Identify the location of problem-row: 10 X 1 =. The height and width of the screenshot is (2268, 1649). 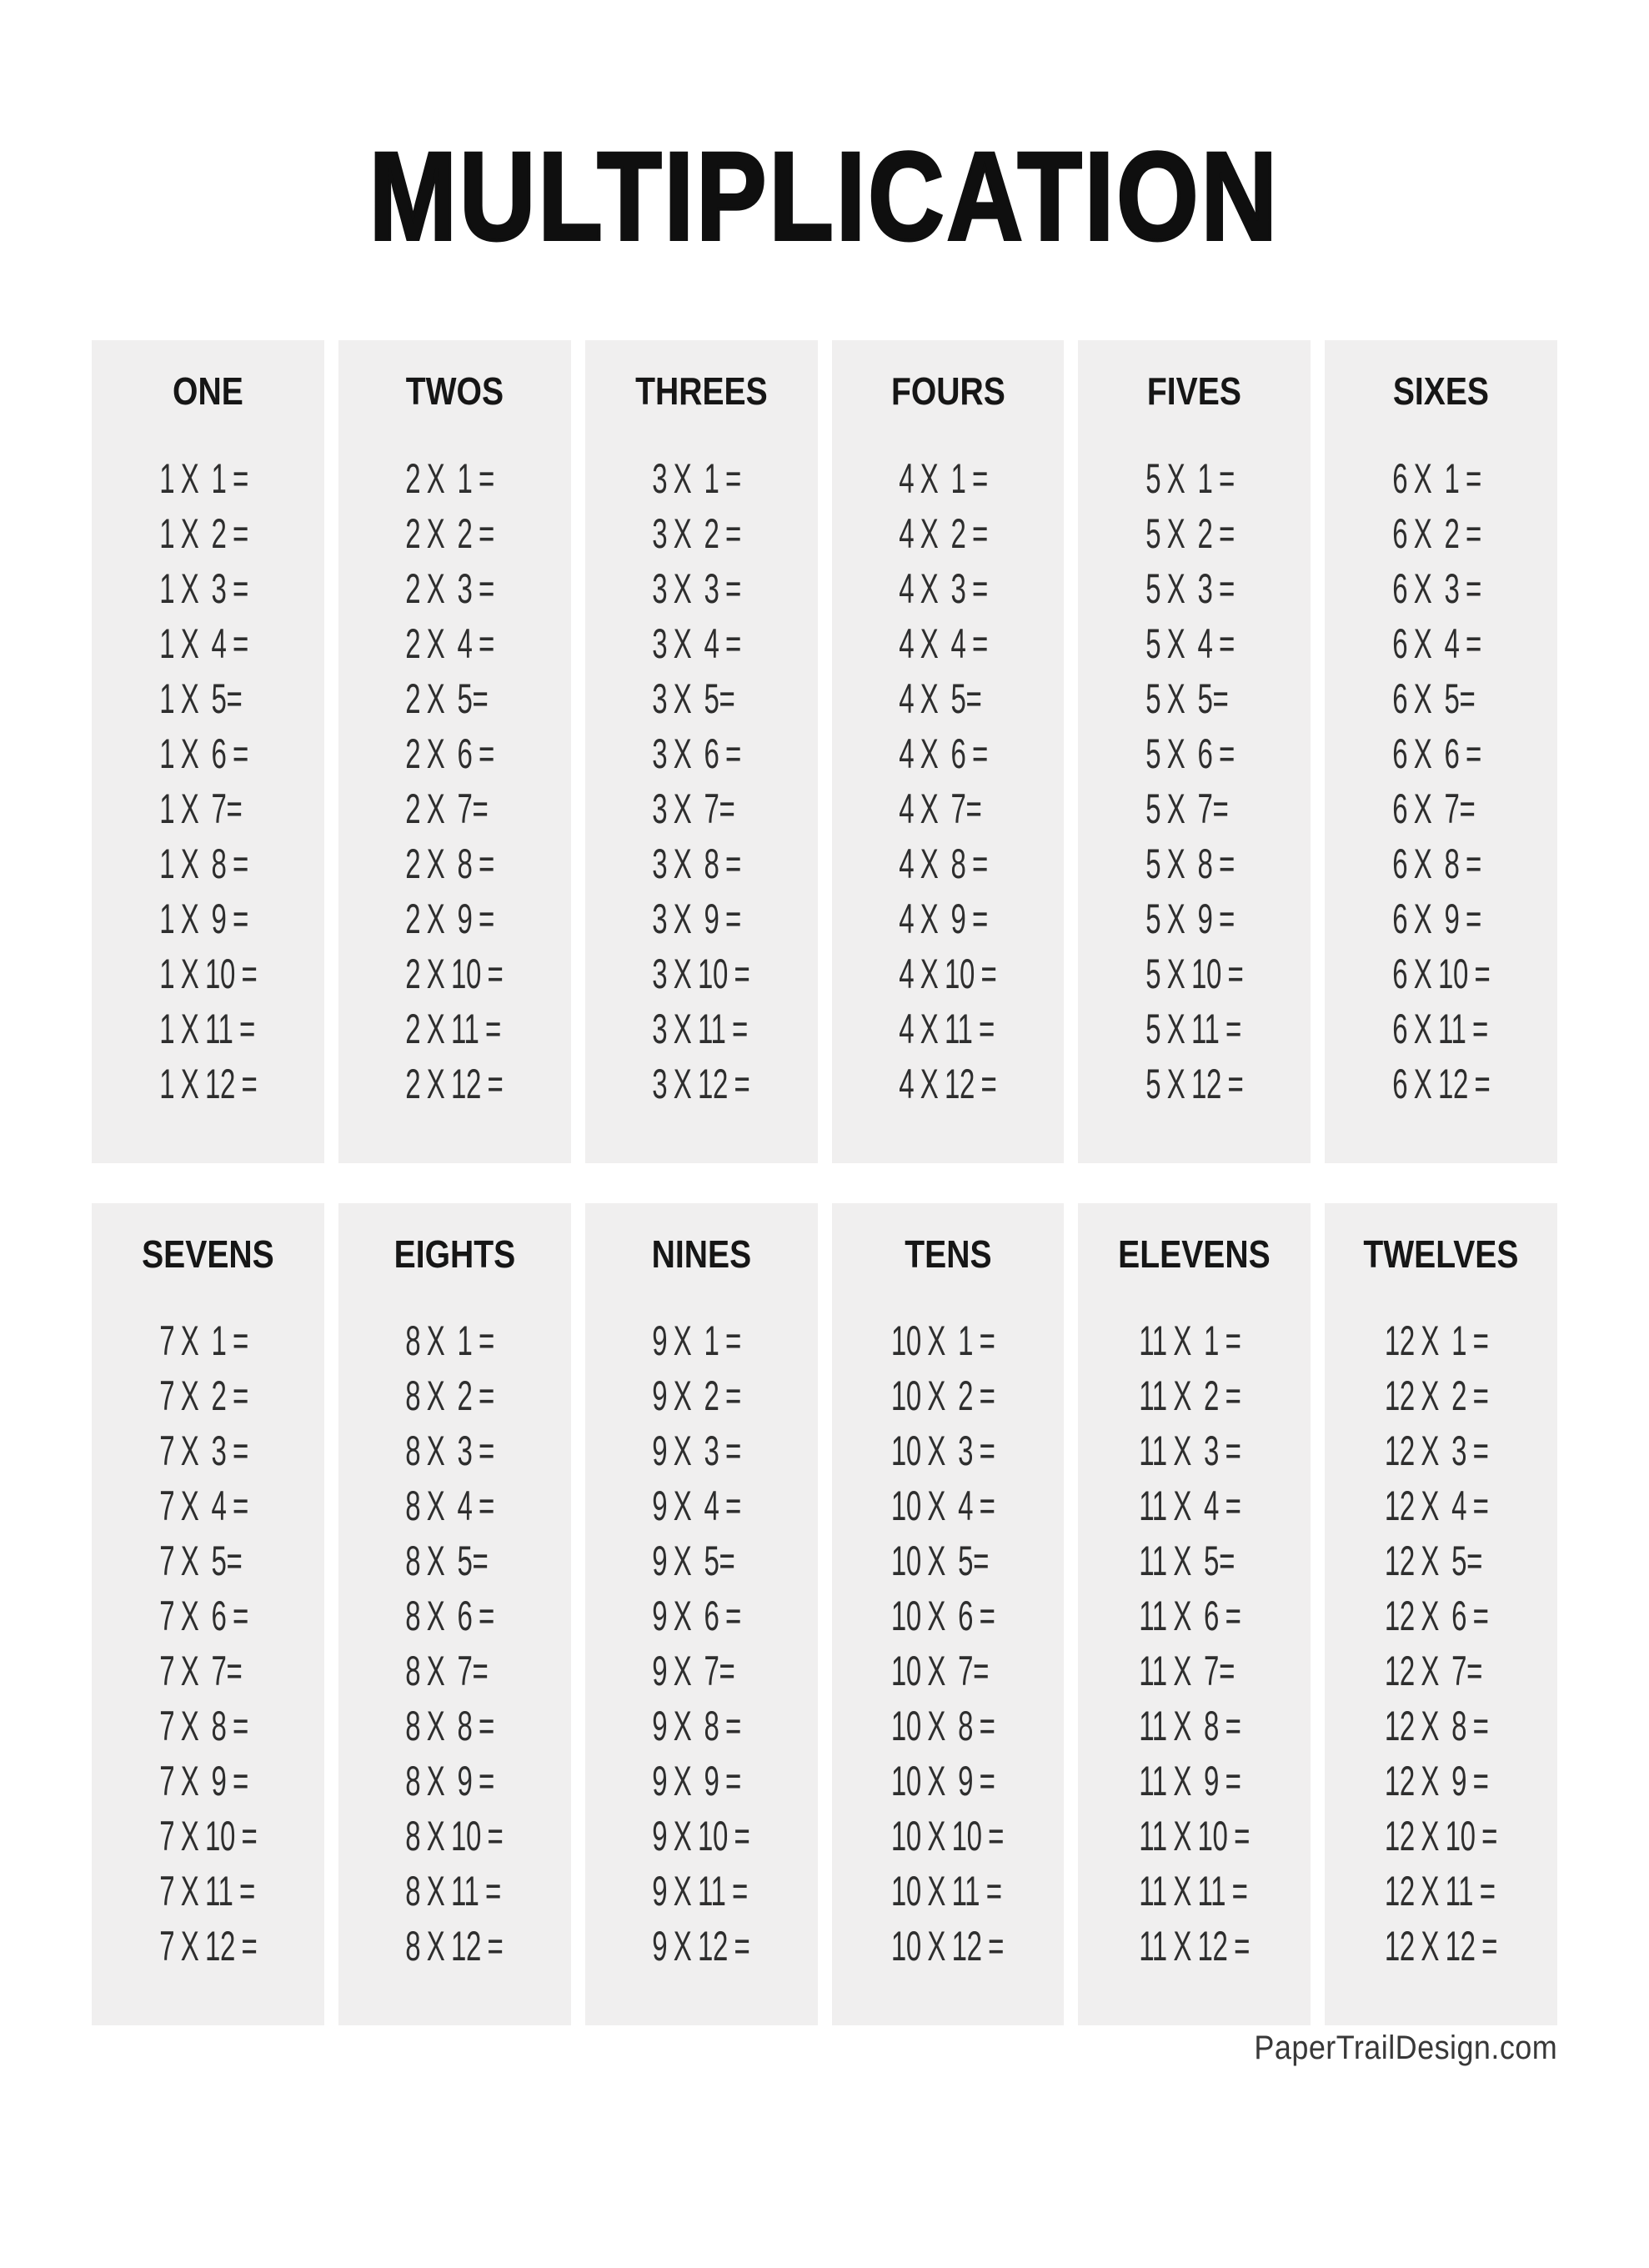
(943, 1341).